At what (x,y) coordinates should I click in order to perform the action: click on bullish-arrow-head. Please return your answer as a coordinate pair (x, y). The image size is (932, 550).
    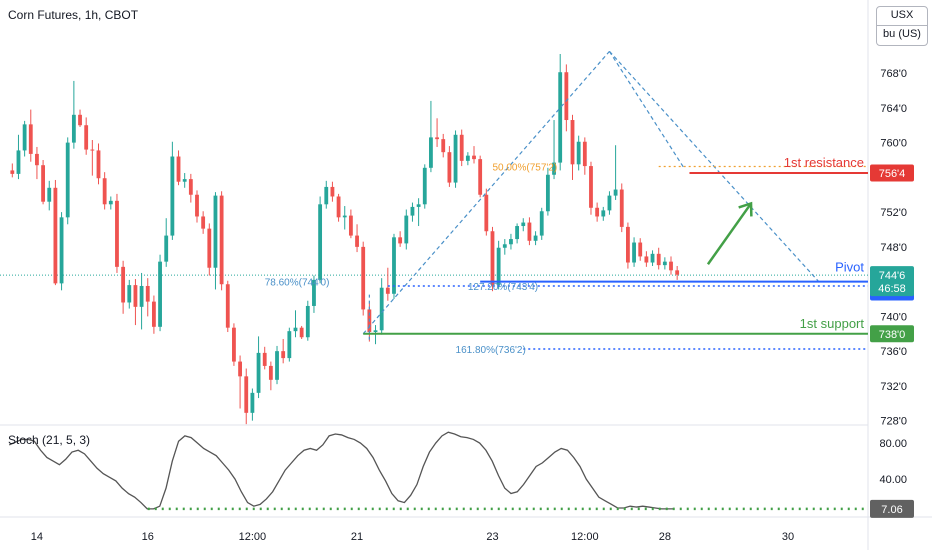
    Looking at the image, I should click on (745, 209).